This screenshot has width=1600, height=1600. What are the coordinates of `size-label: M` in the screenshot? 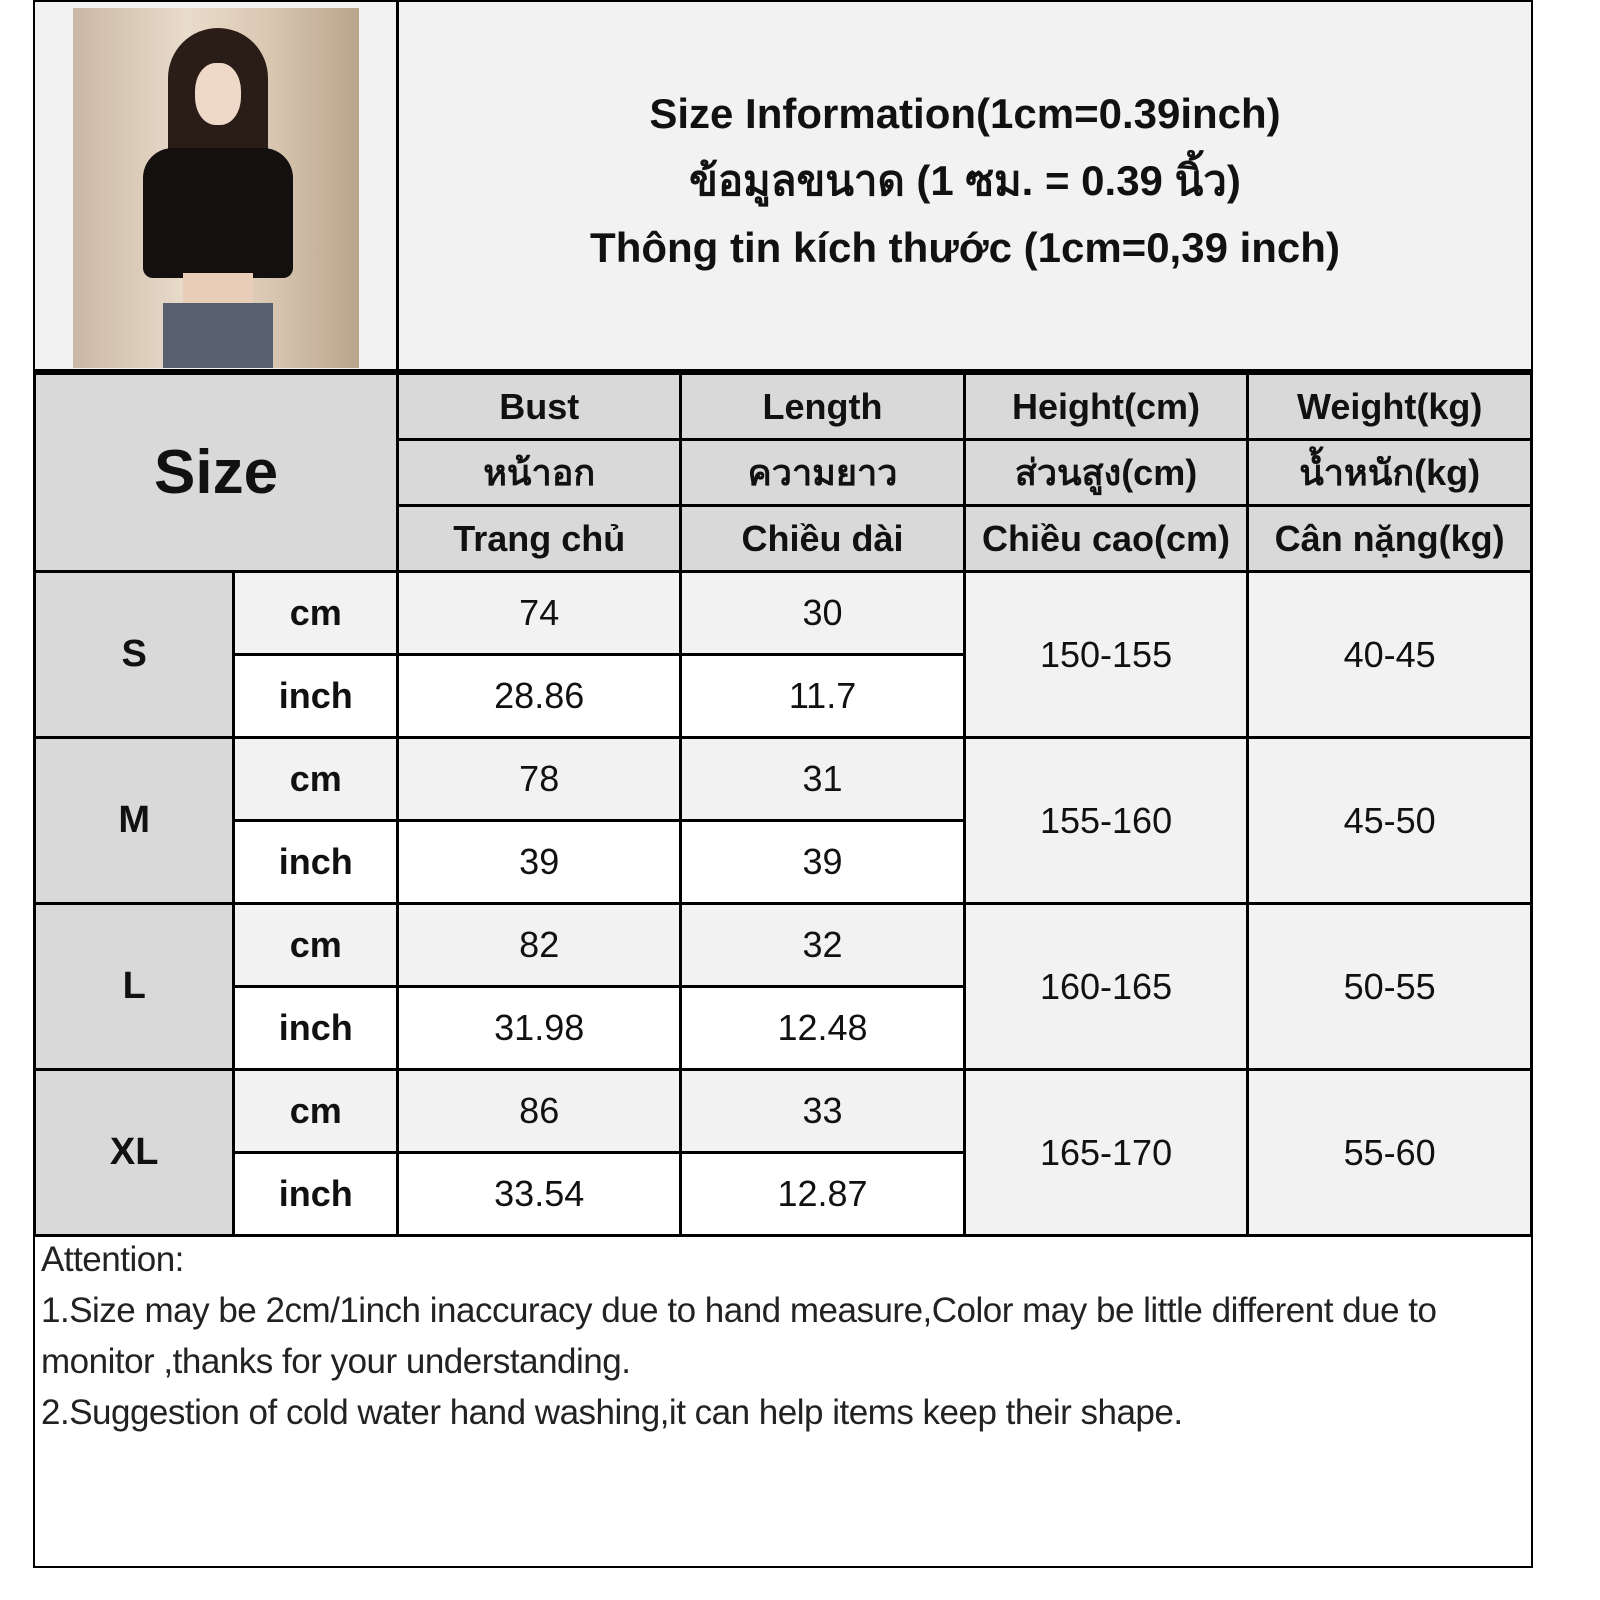 It's located at (134, 820).